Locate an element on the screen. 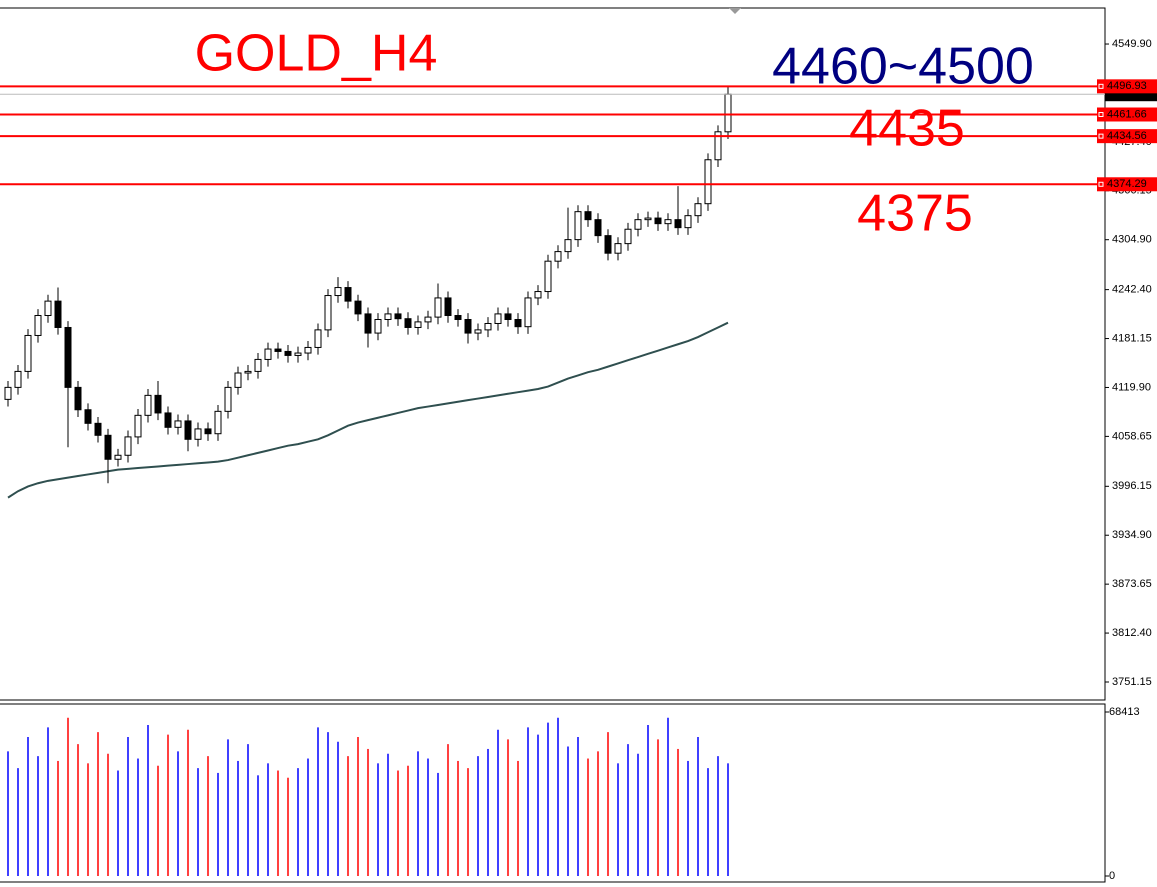 The width and height of the screenshot is (1157, 887). y-tick-label: 4549.90 is located at coordinates (1132, 44).